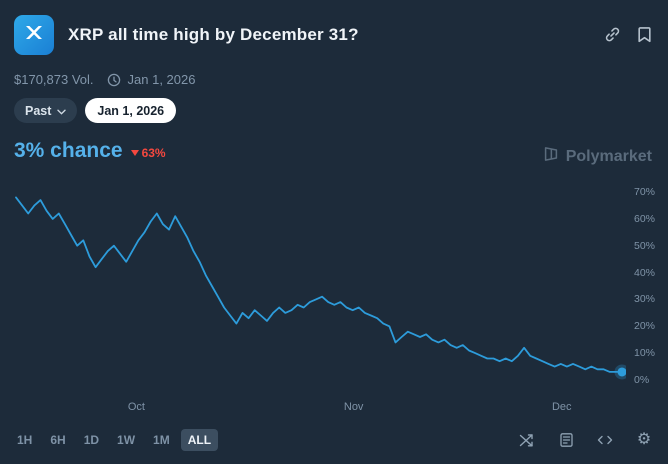 This screenshot has height=464, width=668. What do you see at coordinates (608, 156) in the screenshot?
I see `polymarket-brand-text: Polymarket` at bounding box center [608, 156].